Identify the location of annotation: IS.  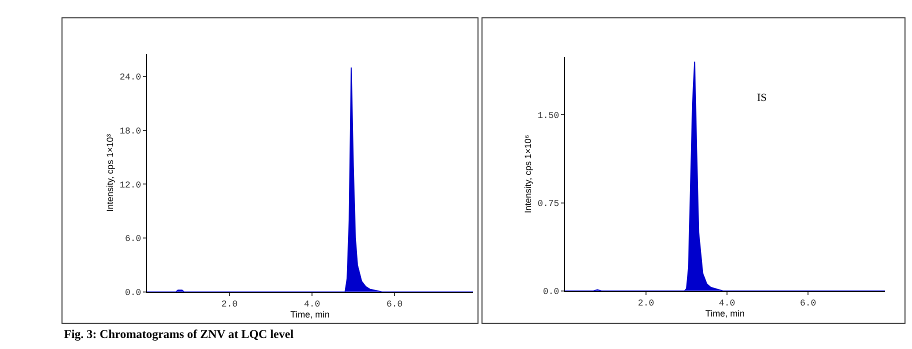
(762, 98).